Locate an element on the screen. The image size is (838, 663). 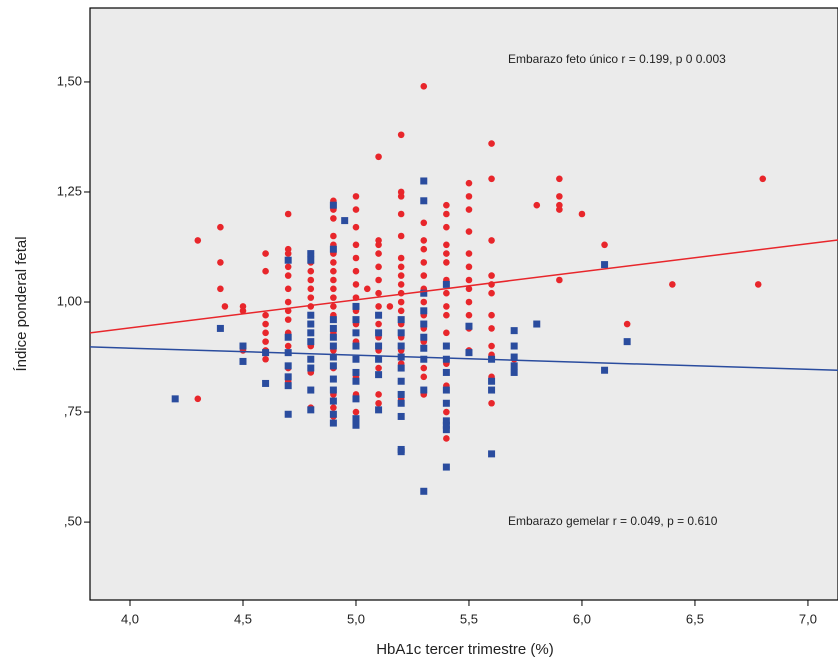
fit-line is located at coordinates (464, 286).